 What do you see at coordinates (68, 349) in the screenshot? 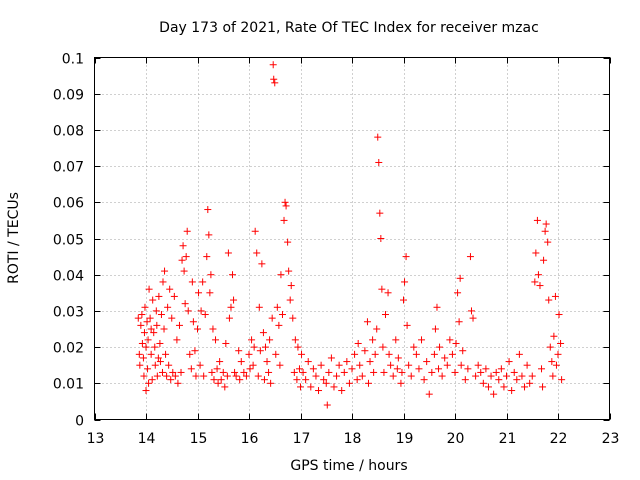
I see `y-tick-label: 0.02` at bounding box center [68, 349].